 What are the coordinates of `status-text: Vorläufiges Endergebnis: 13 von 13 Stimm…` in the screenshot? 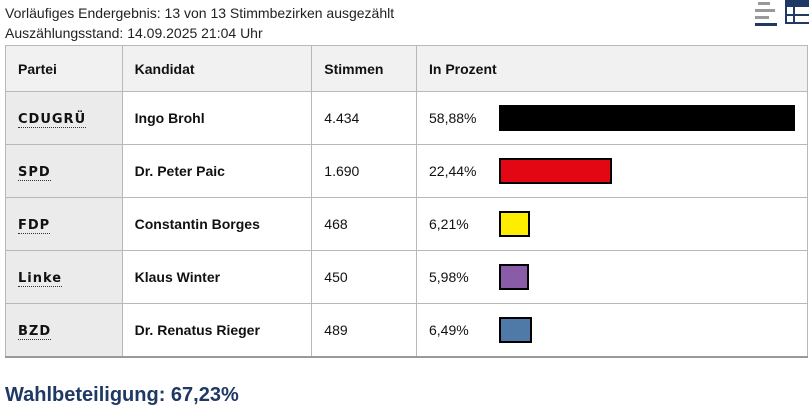 It's located at (199, 23).